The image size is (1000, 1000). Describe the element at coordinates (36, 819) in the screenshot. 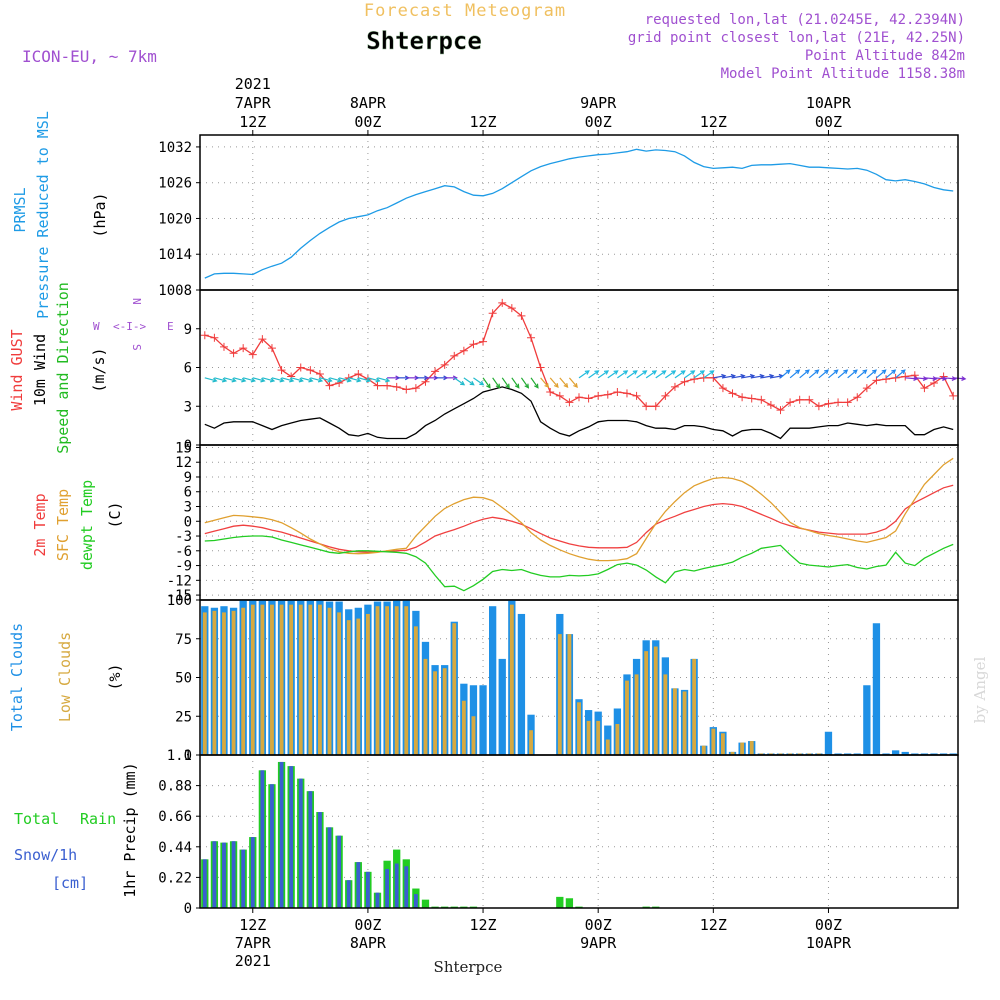

I see `precip-label-total: Total` at that location.